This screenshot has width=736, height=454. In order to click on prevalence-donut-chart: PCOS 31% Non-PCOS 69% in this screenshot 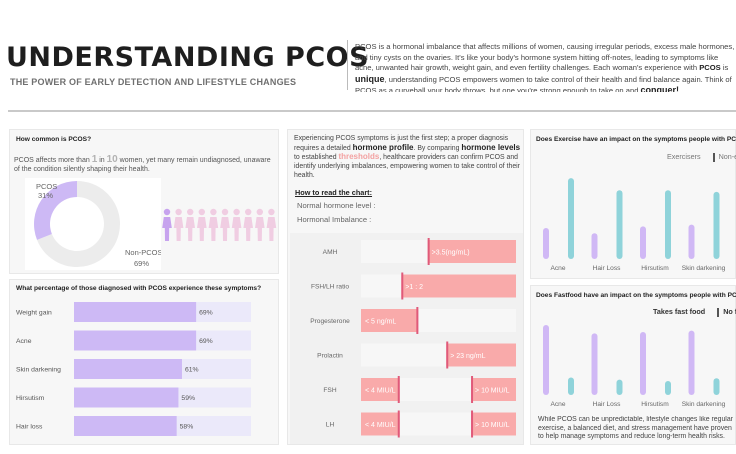, I will do `click(98, 224)`.